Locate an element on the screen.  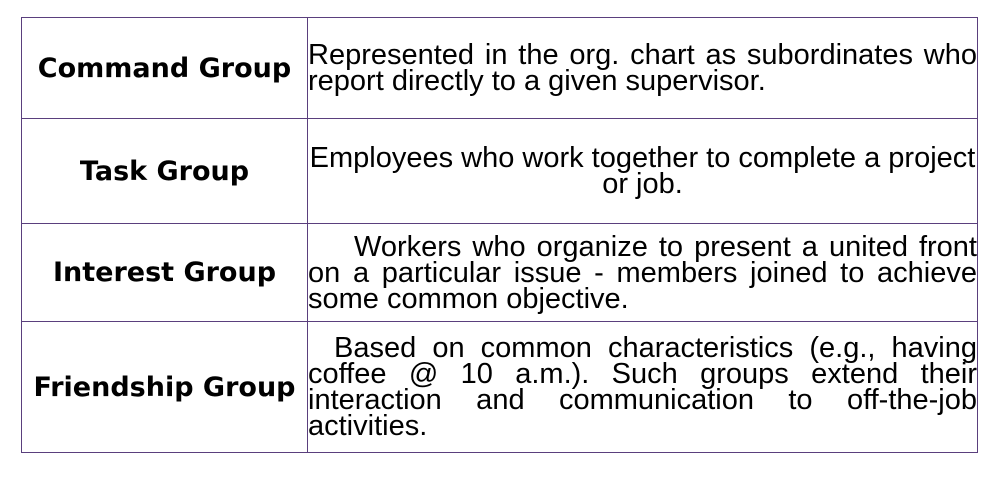
group-name-friendship: Friendship Group is located at coordinates (164, 387).